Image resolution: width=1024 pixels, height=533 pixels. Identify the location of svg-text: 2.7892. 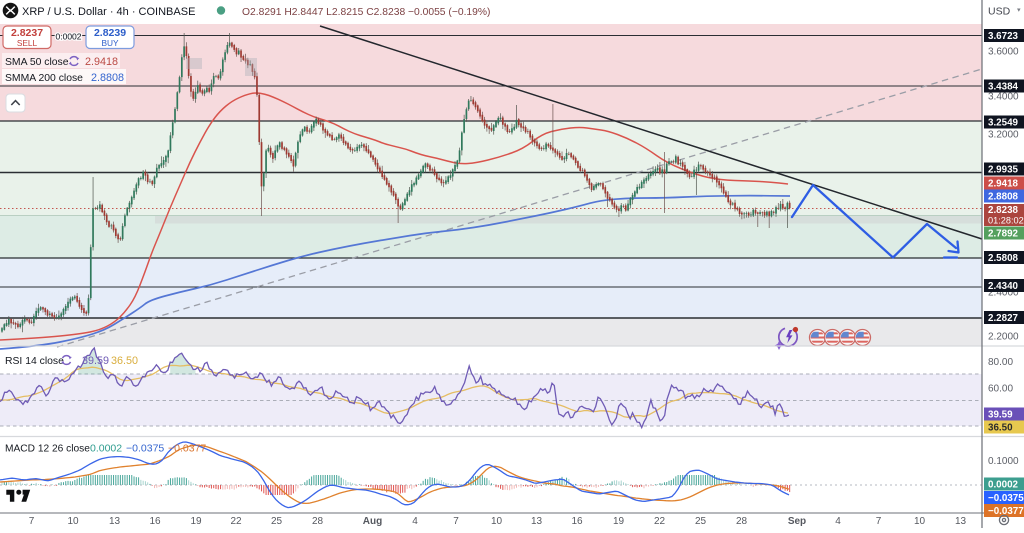
(1003, 234).